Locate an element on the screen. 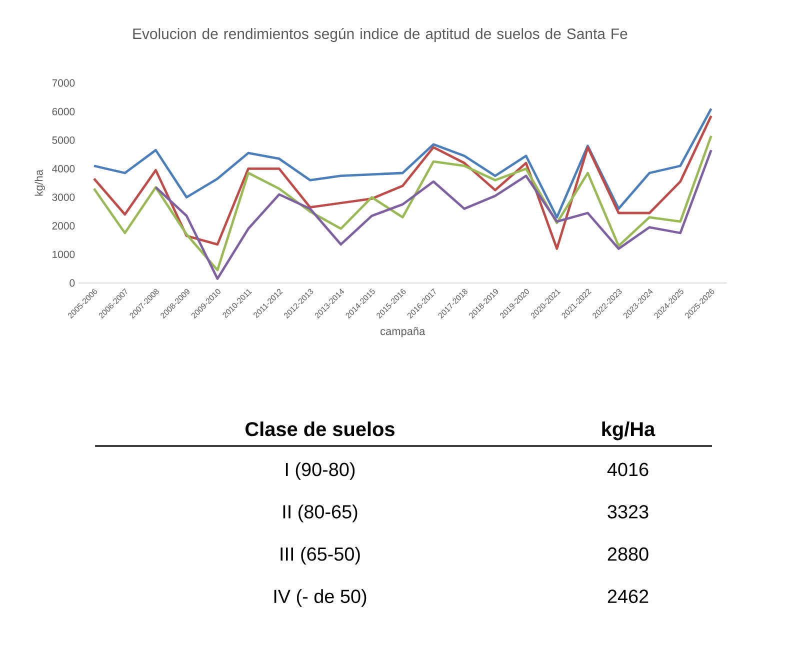 This screenshot has width=790, height=650. text: Clase de suelos is located at coordinates (320, 429).